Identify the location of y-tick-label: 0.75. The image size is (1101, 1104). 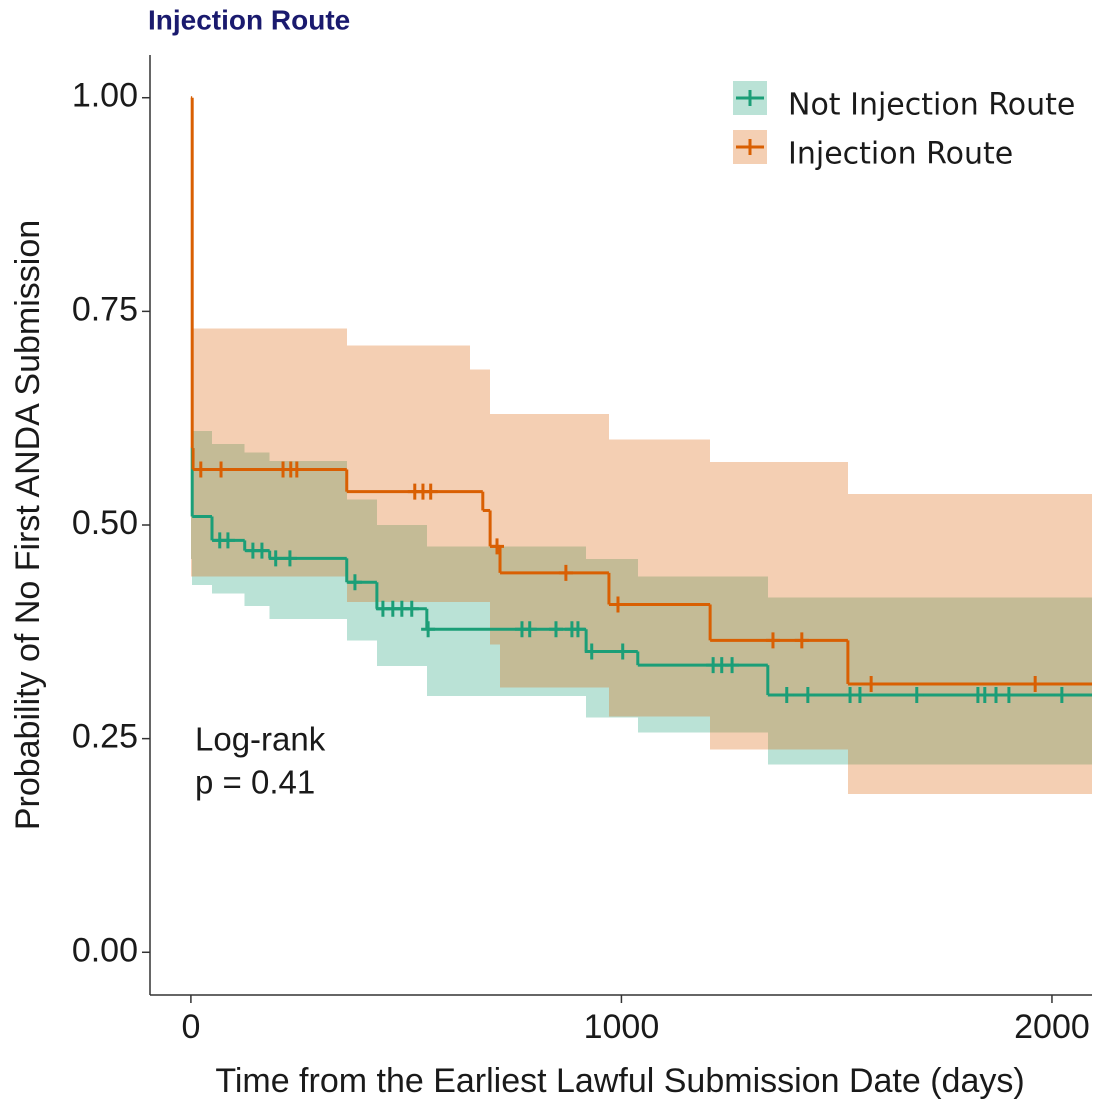
(105, 309).